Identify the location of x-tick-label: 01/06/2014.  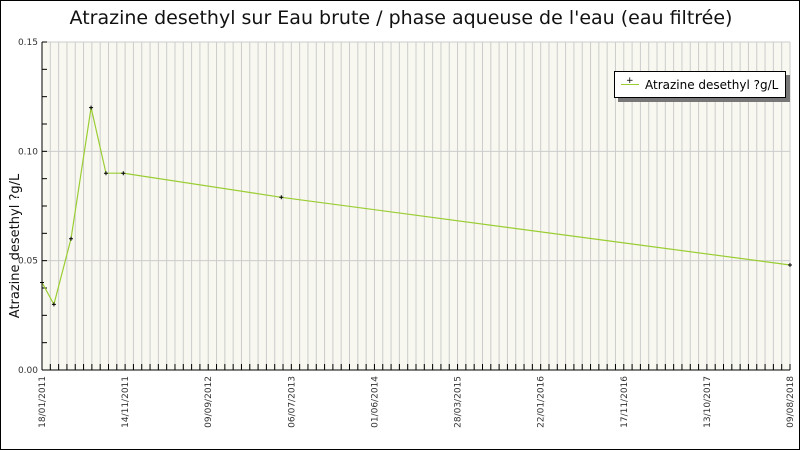
(375, 402).